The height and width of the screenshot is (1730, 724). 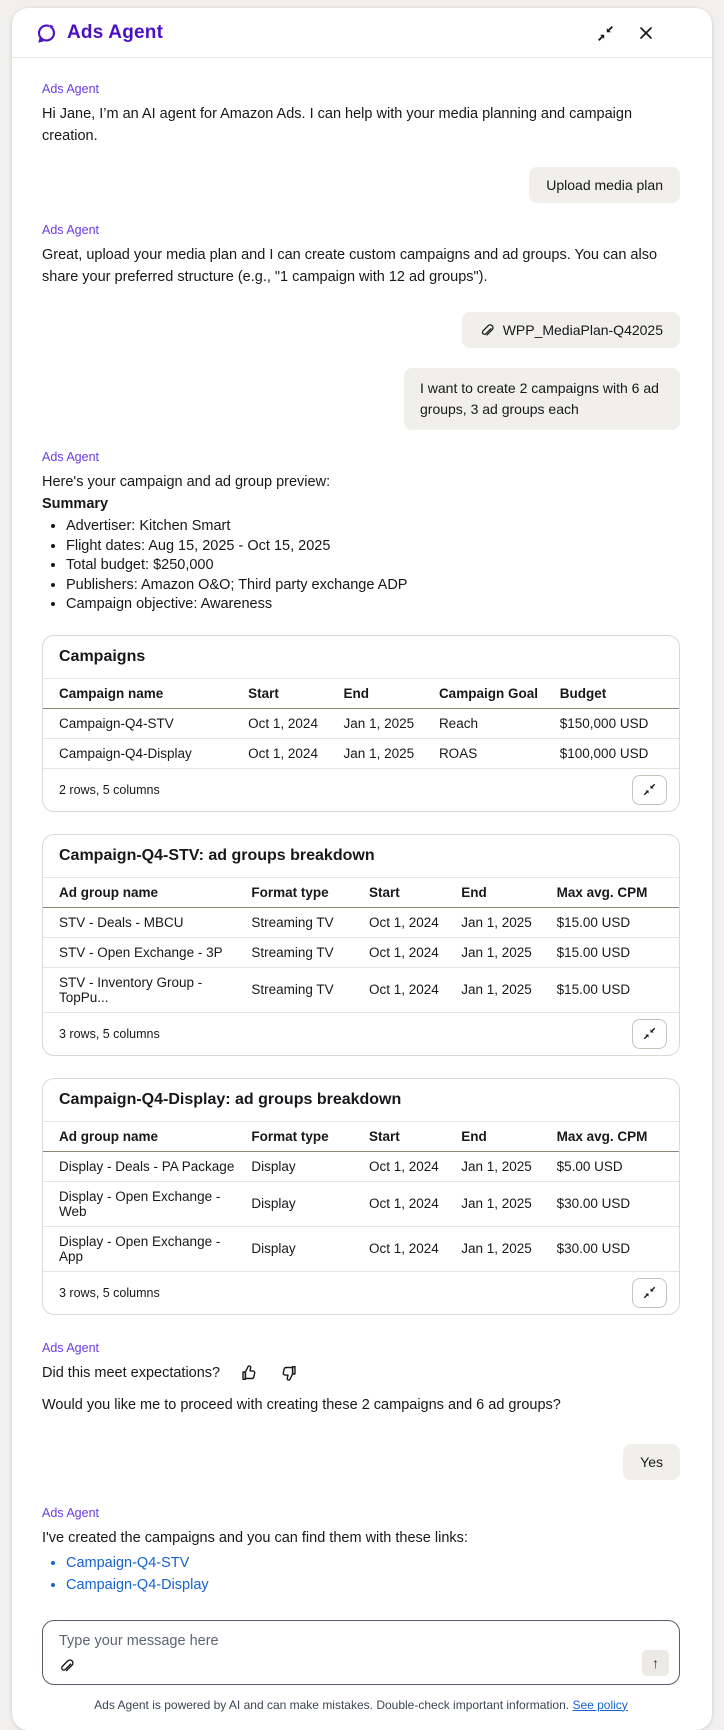 I want to click on table-cell: STV - Open Exchange - 3P, so click(x=143, y=952).